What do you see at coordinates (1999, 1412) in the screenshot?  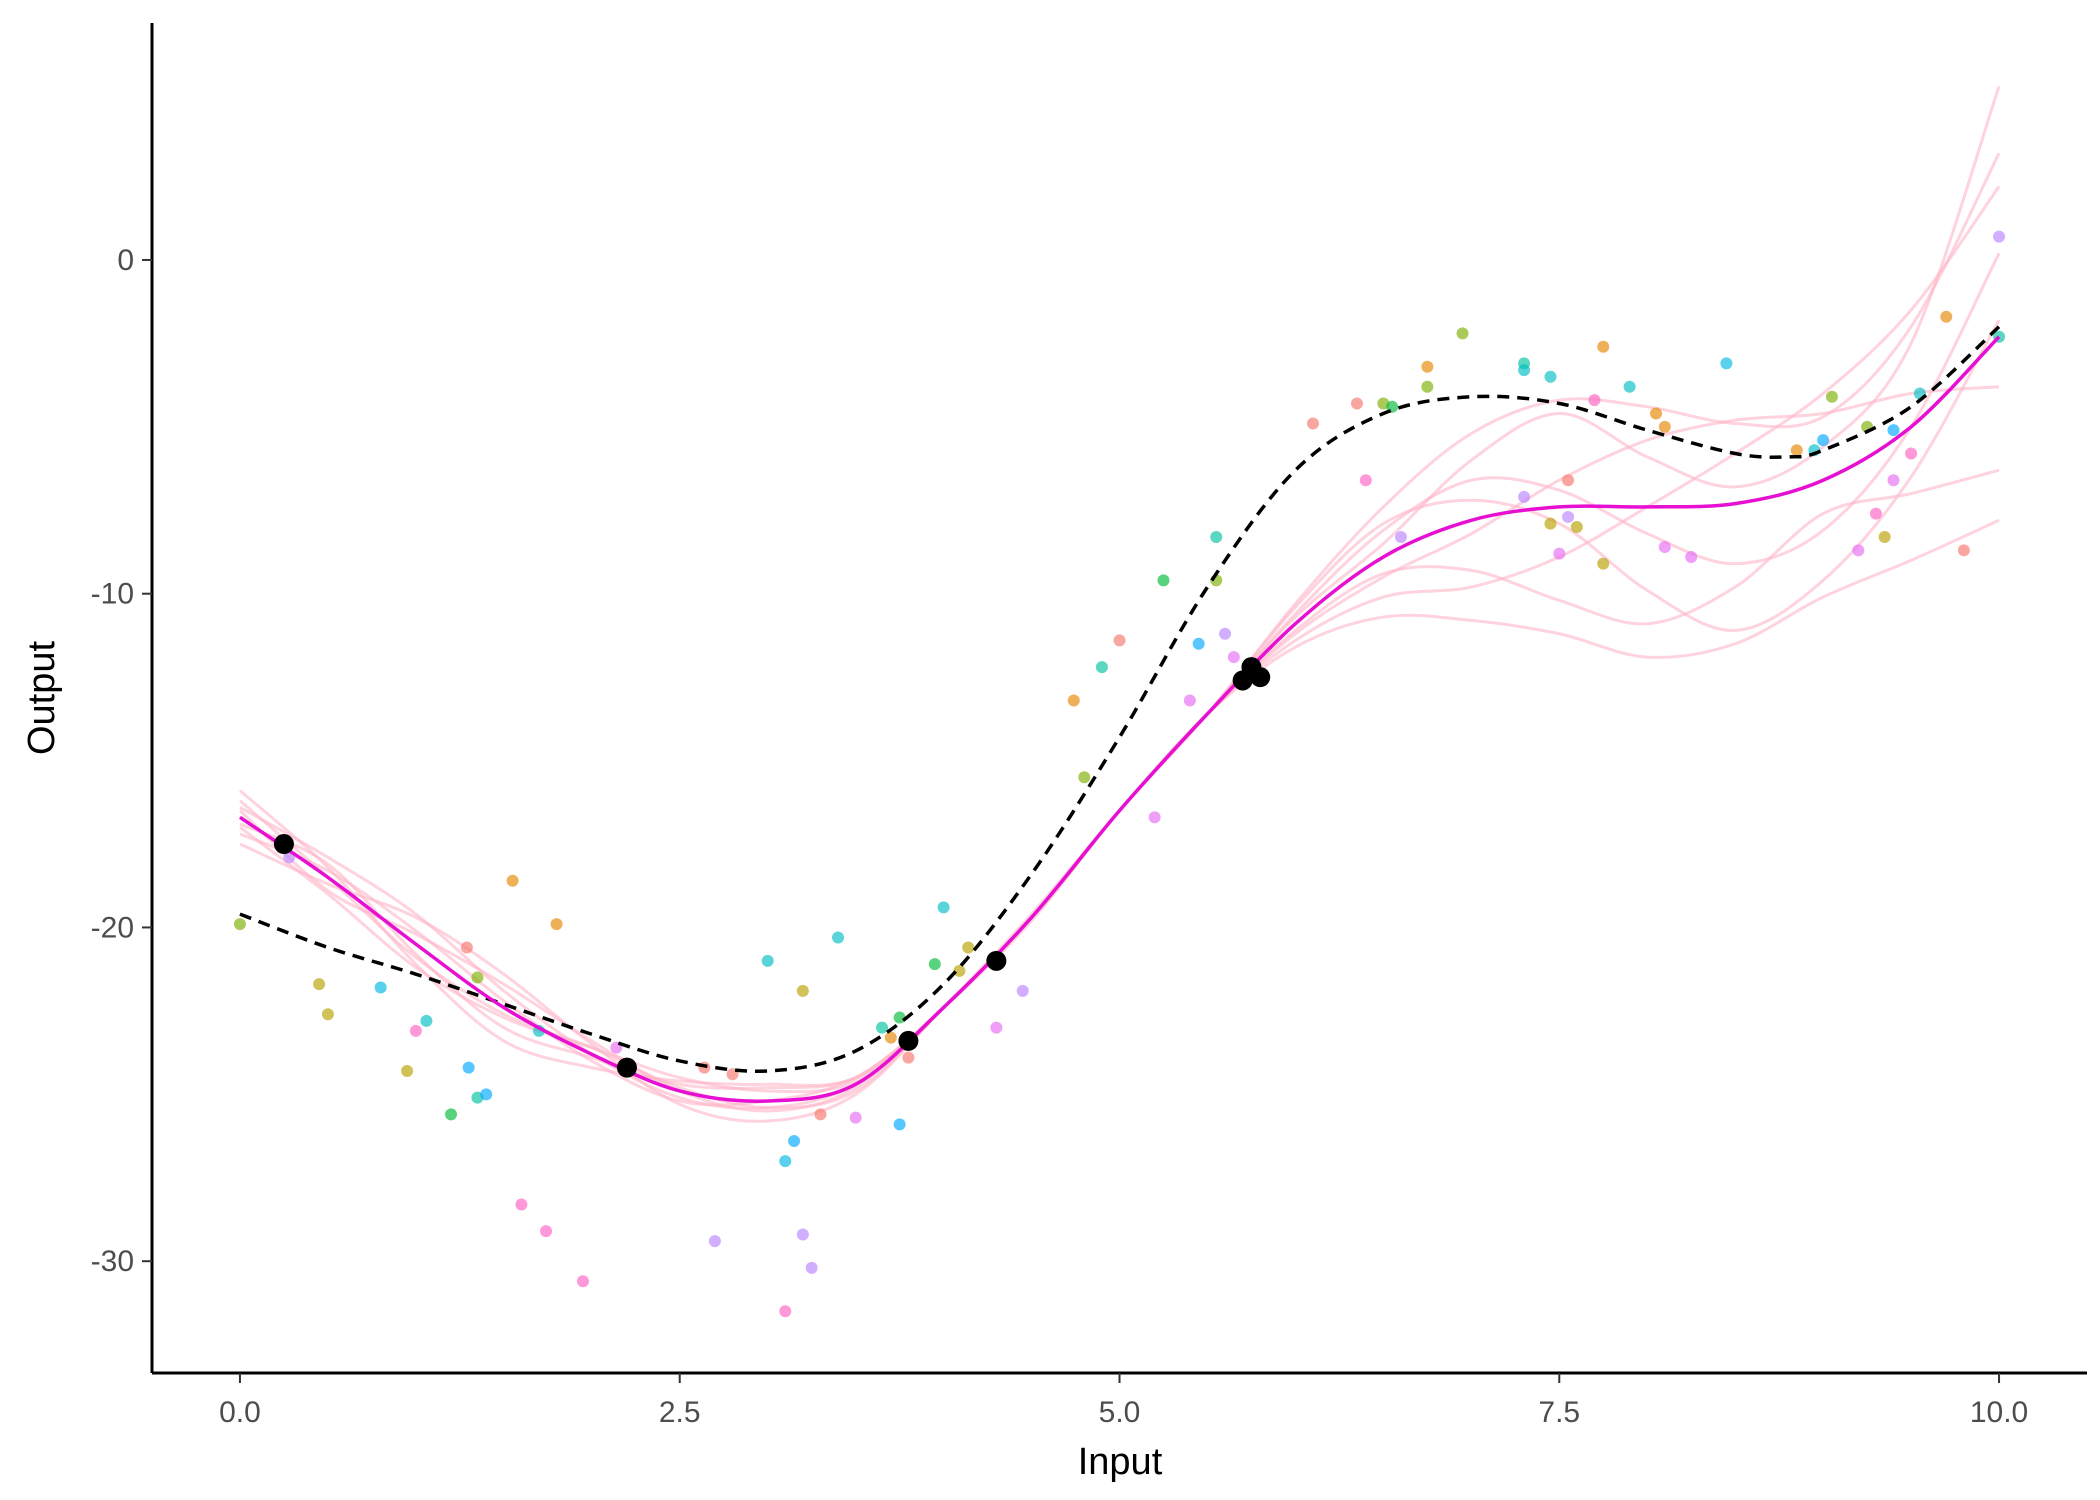 I see `x-tick-label: 10.0` at bounding box center [1999, 1412].